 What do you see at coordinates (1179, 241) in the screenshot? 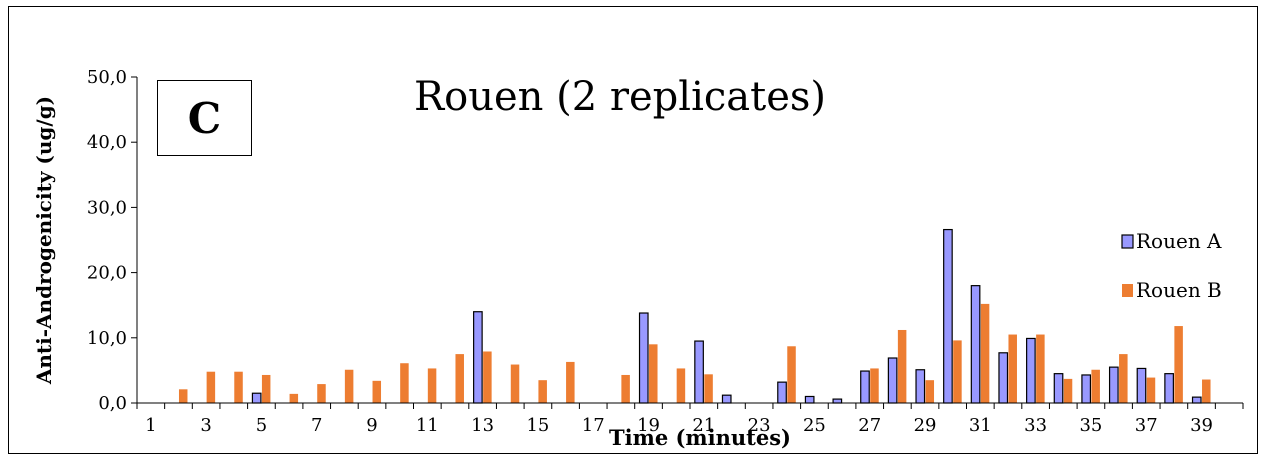
I see `legend-rouen-a-label: Rouen A` at bounding box center [1179, 241].